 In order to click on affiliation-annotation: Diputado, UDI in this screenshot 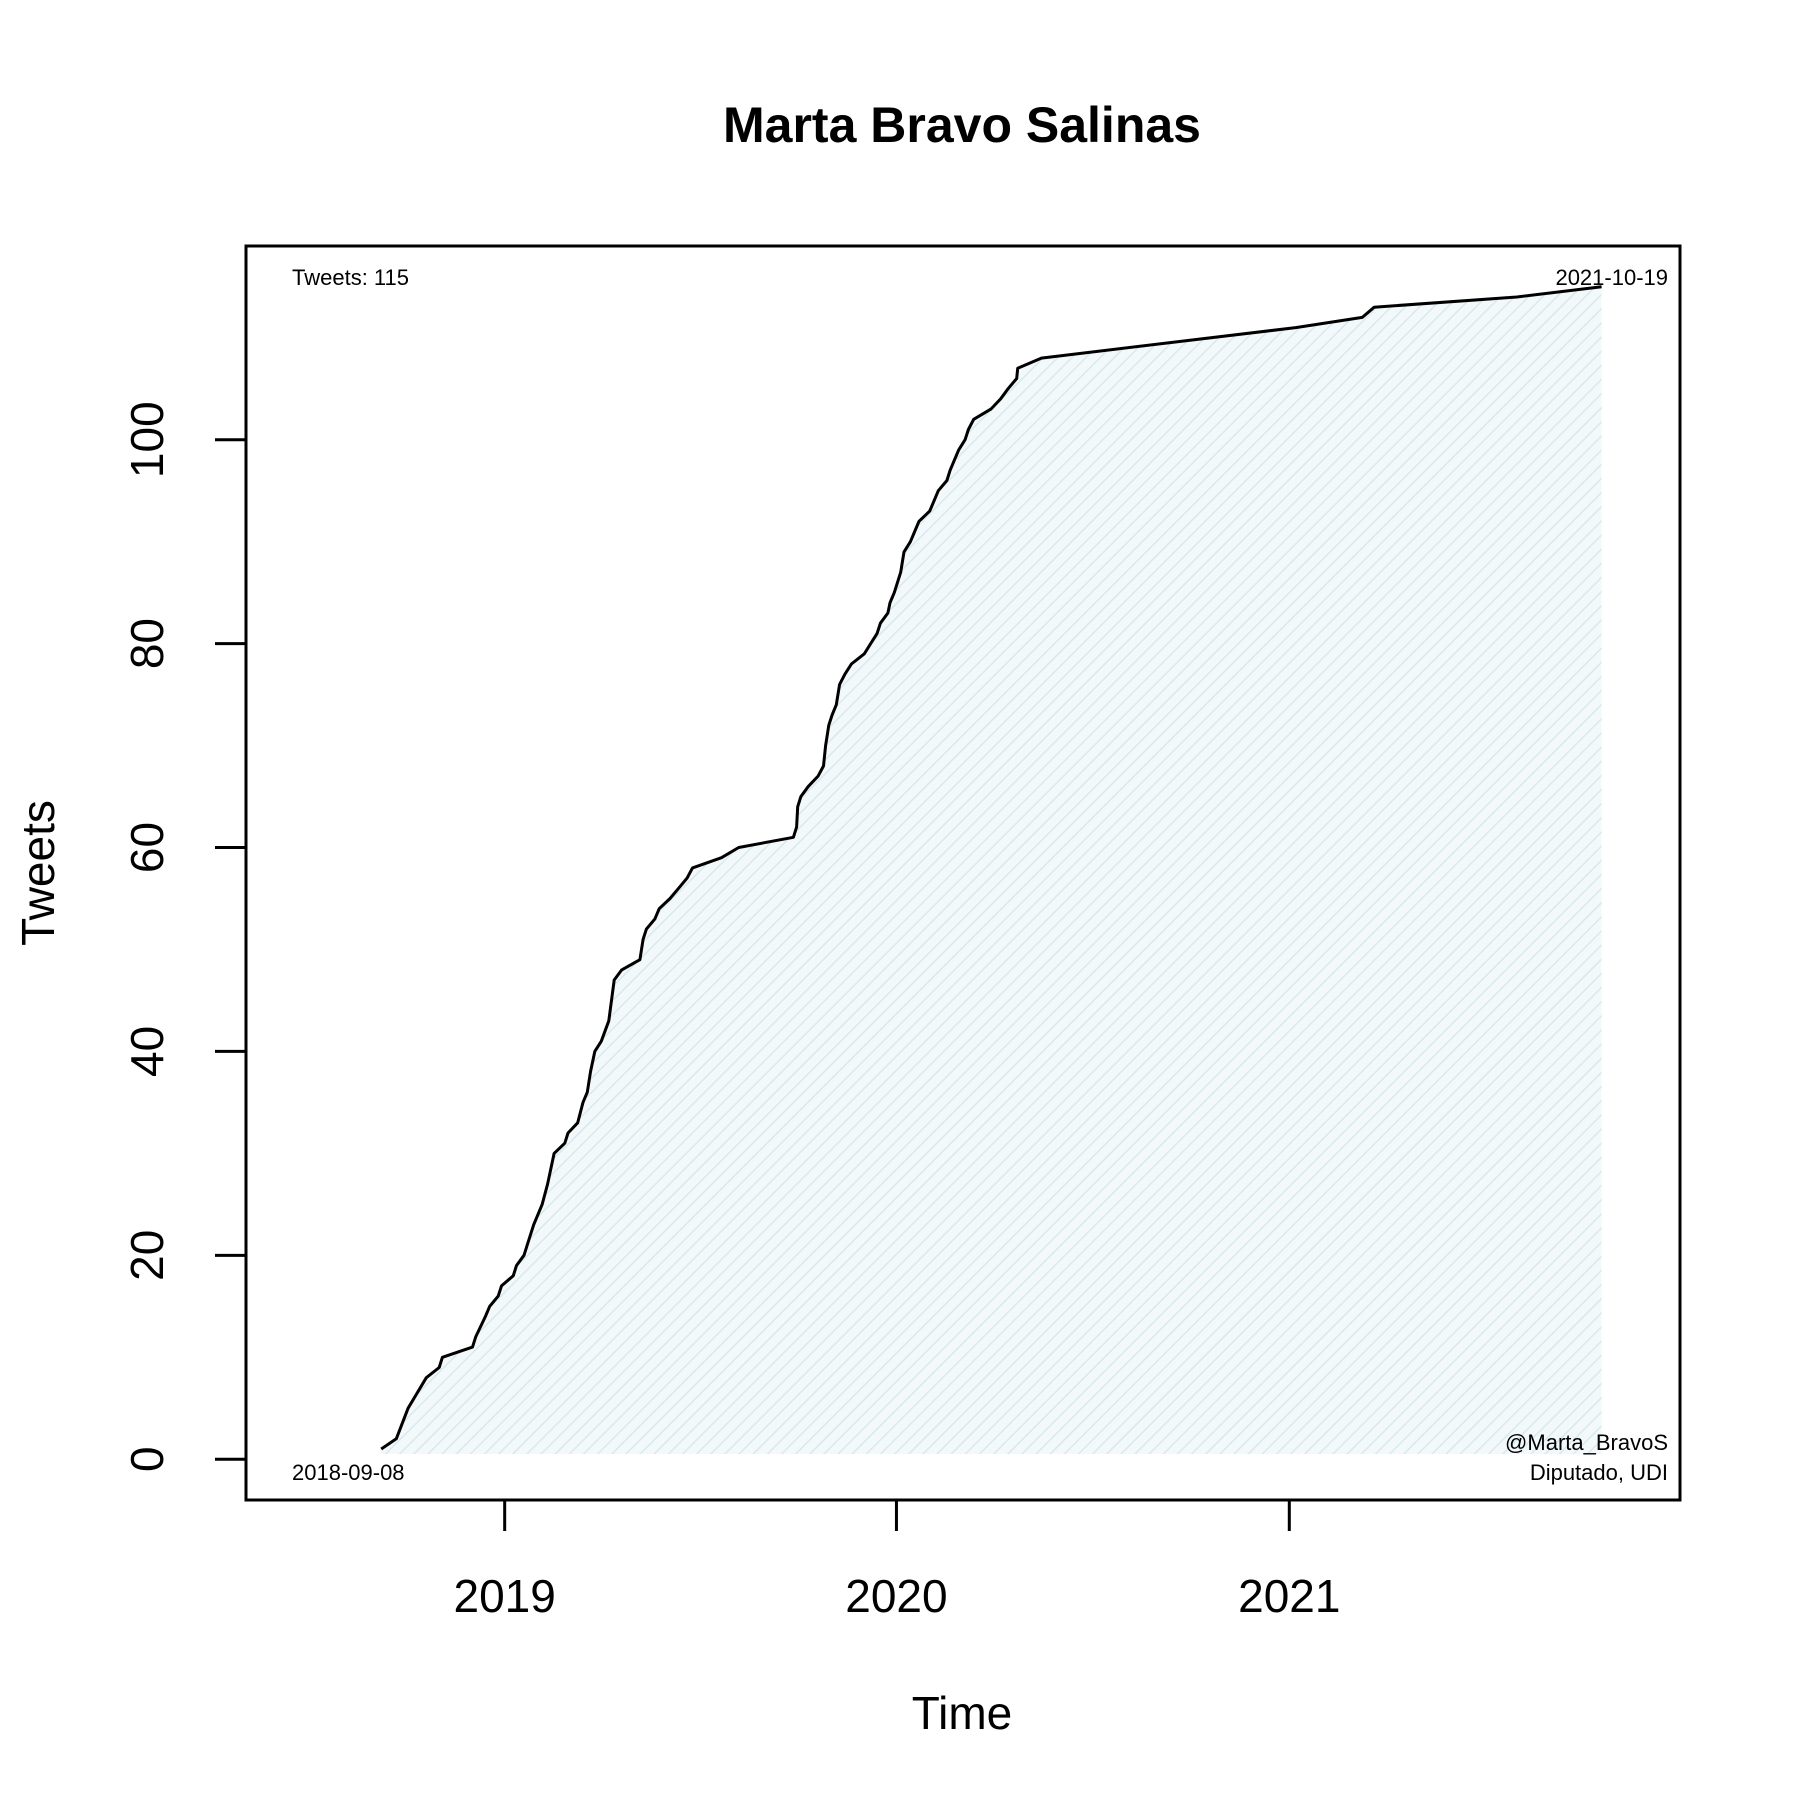, I will do `click(1599, 1472)`.